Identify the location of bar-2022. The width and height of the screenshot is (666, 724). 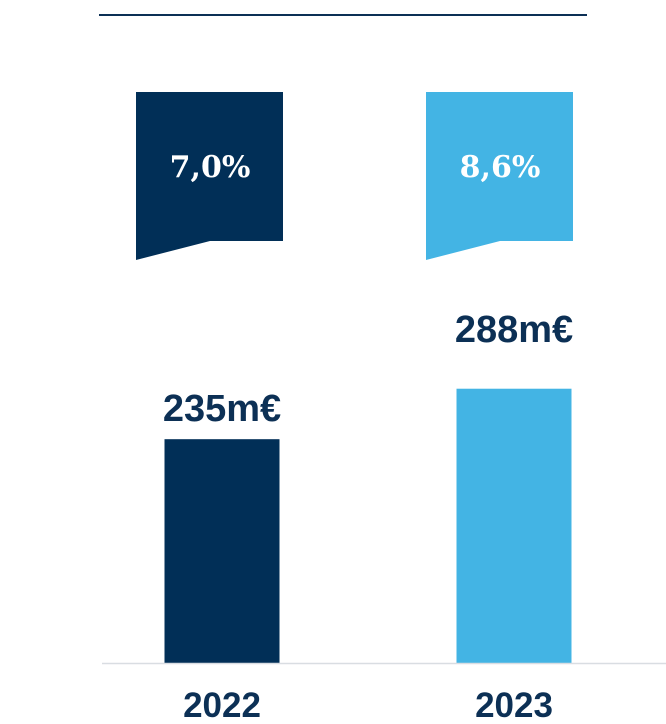
(222, 551).